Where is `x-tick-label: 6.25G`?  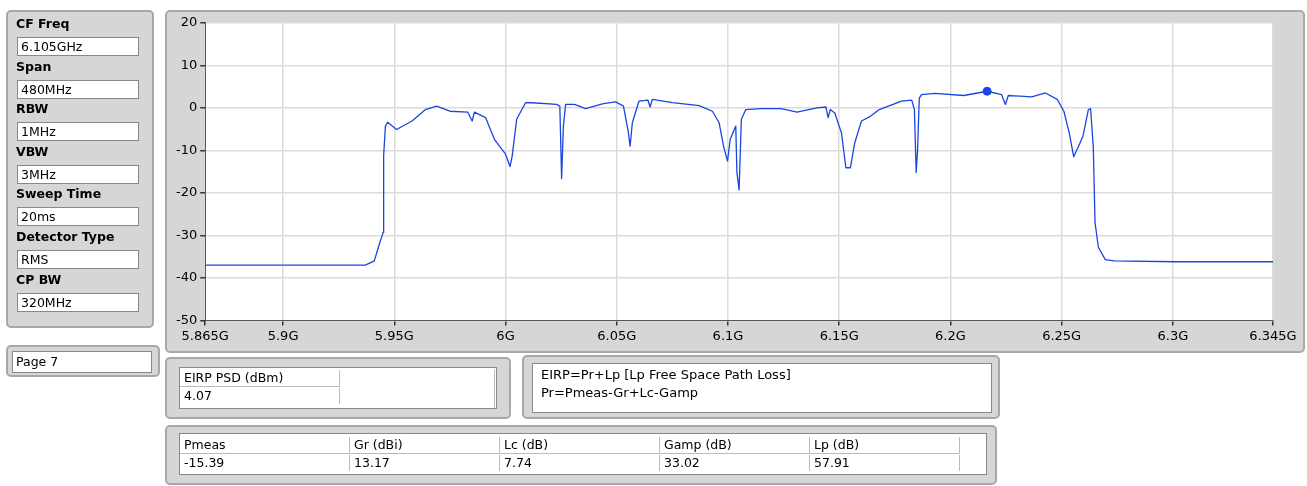
x-tick-label: 6.25G is located at coordinates (1062, 335).